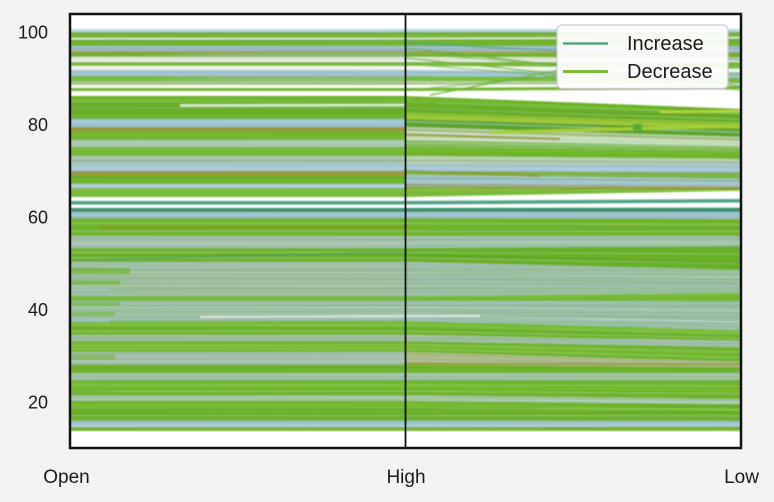 The height and width of the screenshot is (502, 774). I want to click on svg-text: Open, so click(66, 477).